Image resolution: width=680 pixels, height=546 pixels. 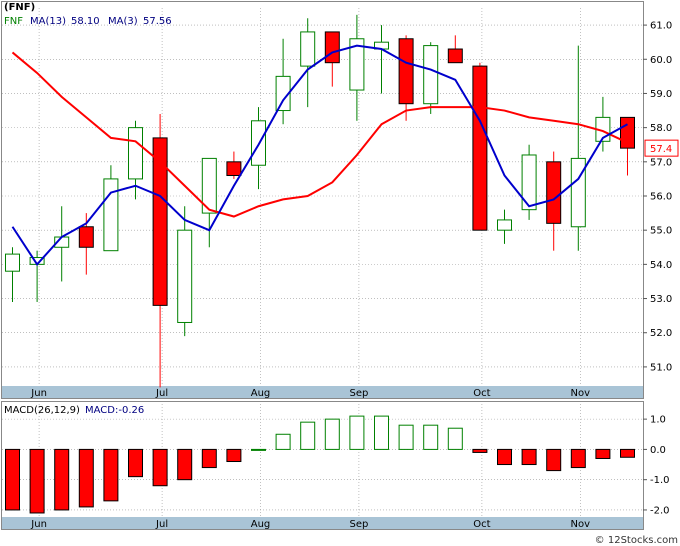 I want to click on macd-tick-label: -1.0, so click(x=660, y=480).